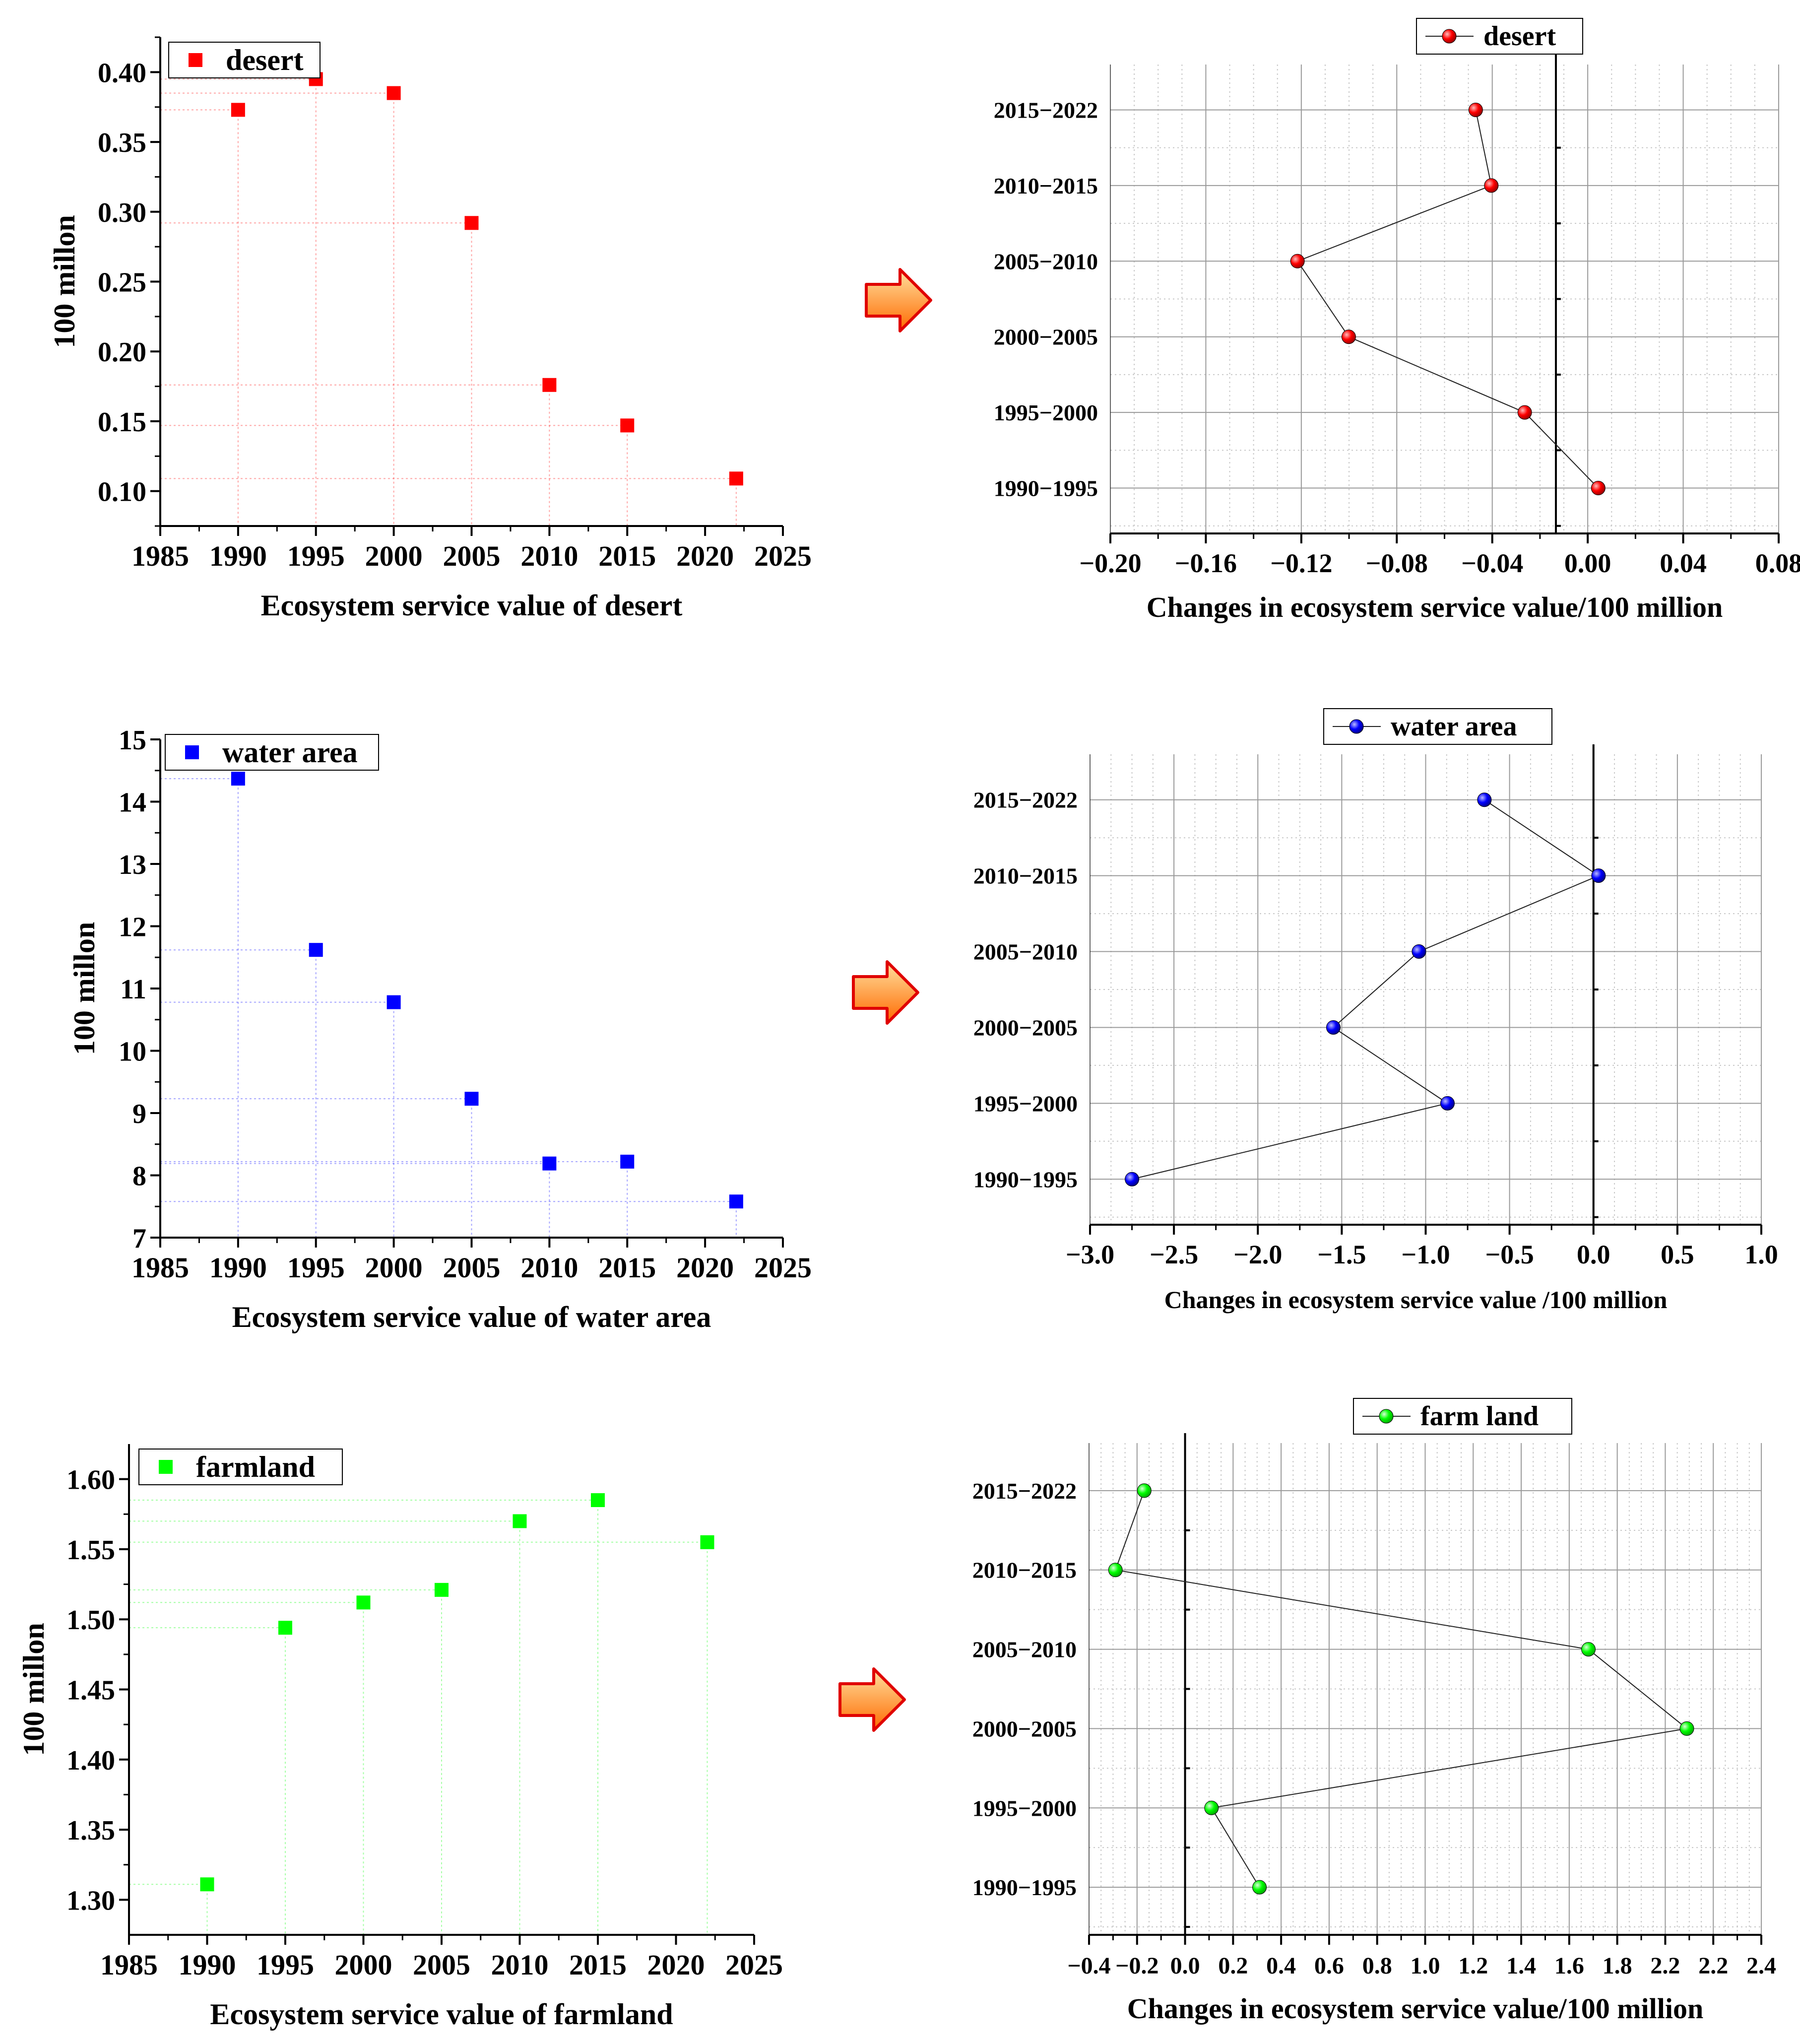 The height and width of the screenshot is (2044, 1800). I want to click on right-arrow-icon, so click(899, 300).